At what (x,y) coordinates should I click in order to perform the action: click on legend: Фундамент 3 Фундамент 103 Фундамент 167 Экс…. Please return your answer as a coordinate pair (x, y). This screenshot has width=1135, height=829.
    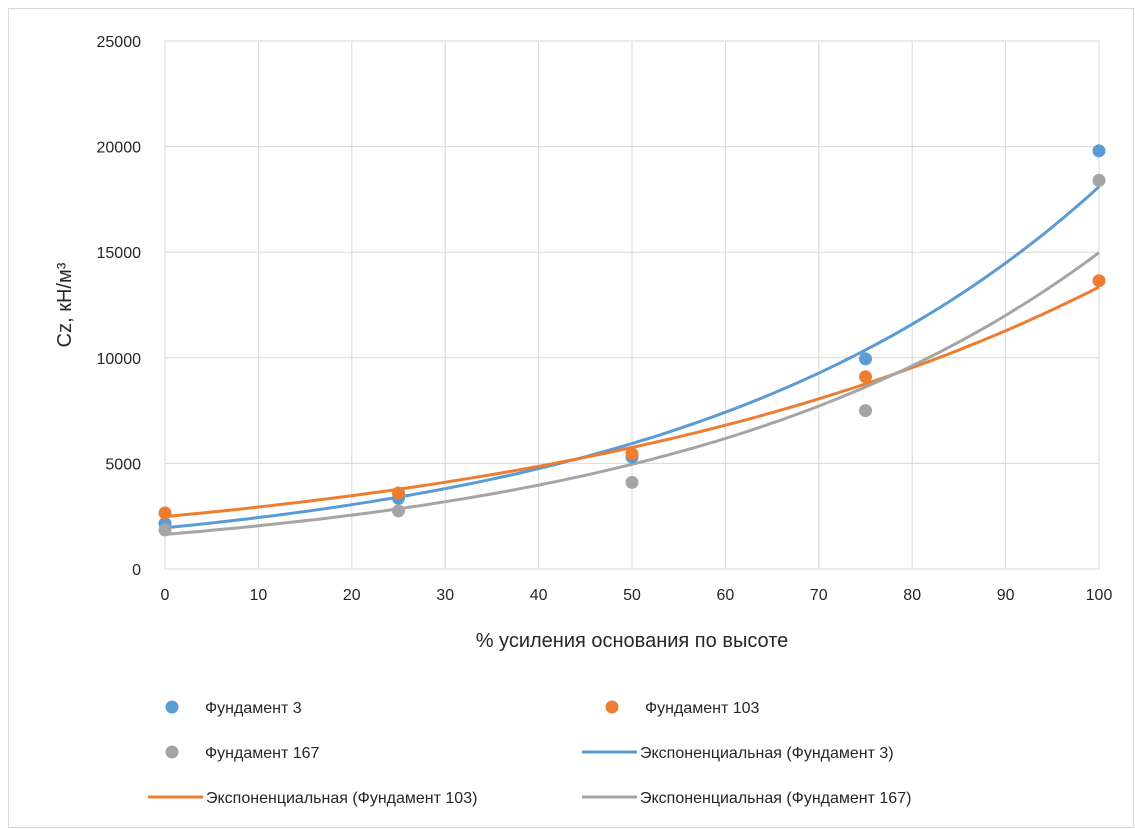
    Looking at the image, I should click on (529, 753).